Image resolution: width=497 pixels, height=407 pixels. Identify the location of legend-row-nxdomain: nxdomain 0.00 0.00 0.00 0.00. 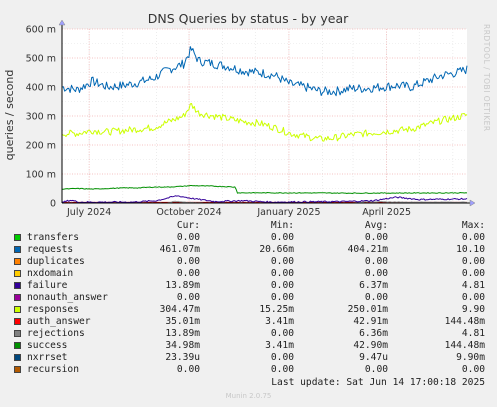
(252, 274).